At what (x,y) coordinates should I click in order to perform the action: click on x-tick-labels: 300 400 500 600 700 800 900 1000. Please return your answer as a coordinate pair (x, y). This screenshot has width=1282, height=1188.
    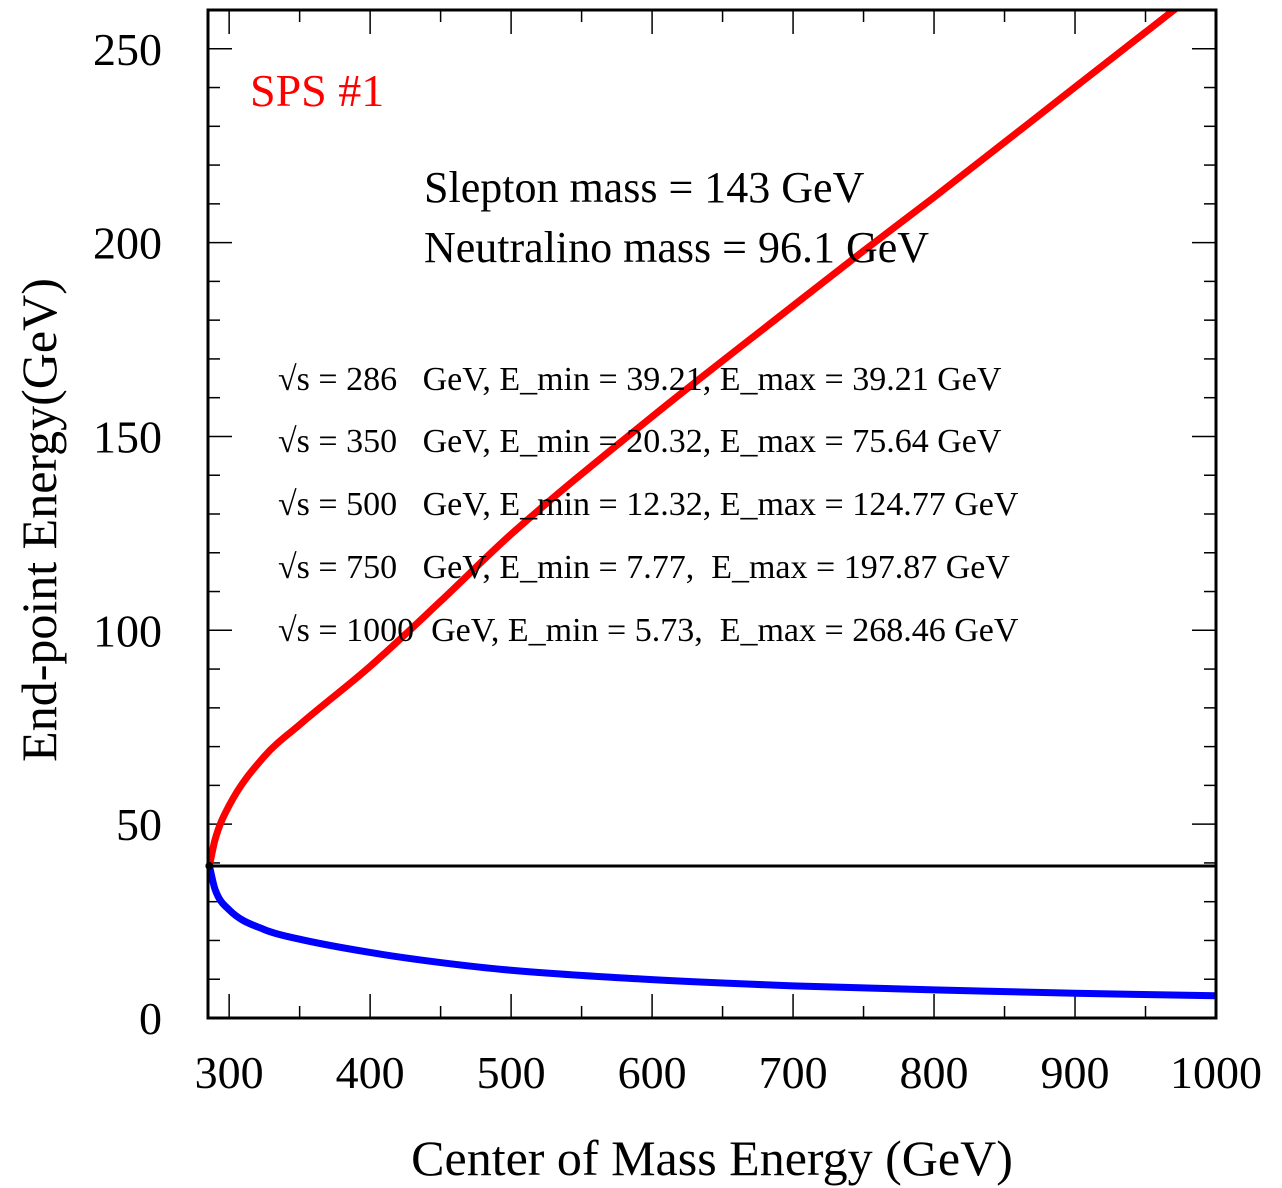
    Looking at the image, I should click on (728, 1072).